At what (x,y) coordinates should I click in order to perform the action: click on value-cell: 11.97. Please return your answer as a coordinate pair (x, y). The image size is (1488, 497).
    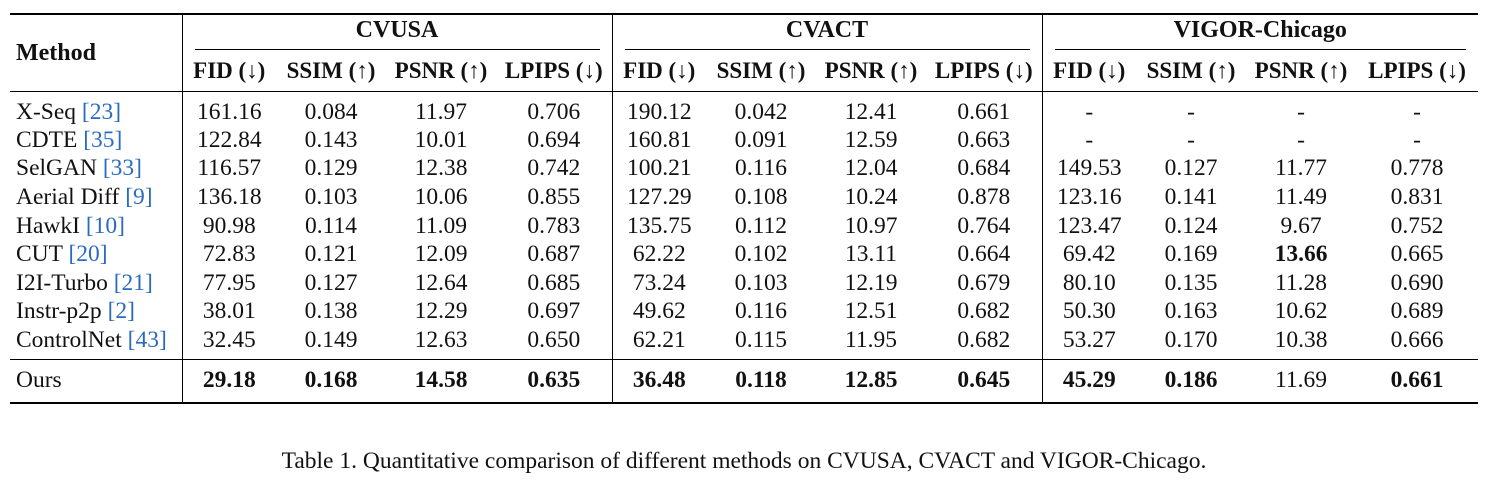
    Looking at the image, I should click on (441, 108).